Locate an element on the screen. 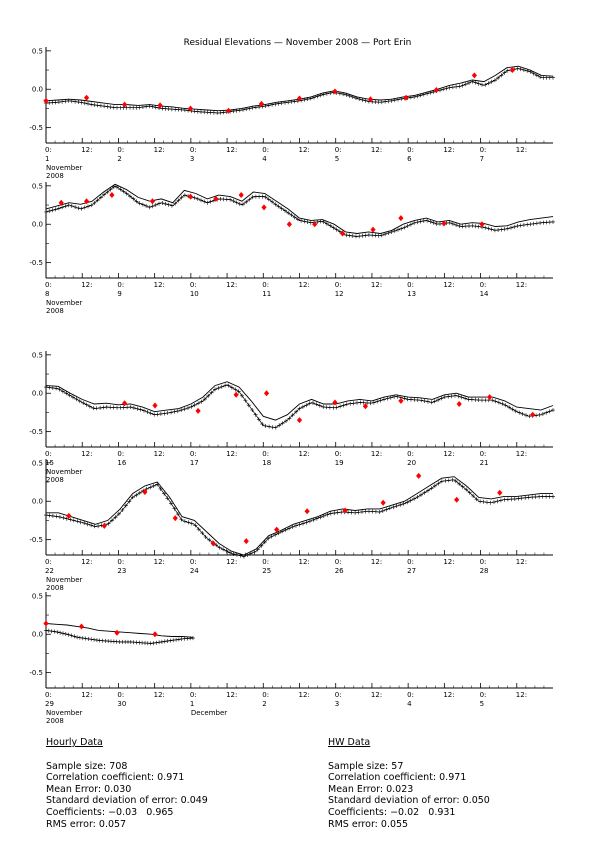  day-label: 6 is located at coordinates (409, 159).